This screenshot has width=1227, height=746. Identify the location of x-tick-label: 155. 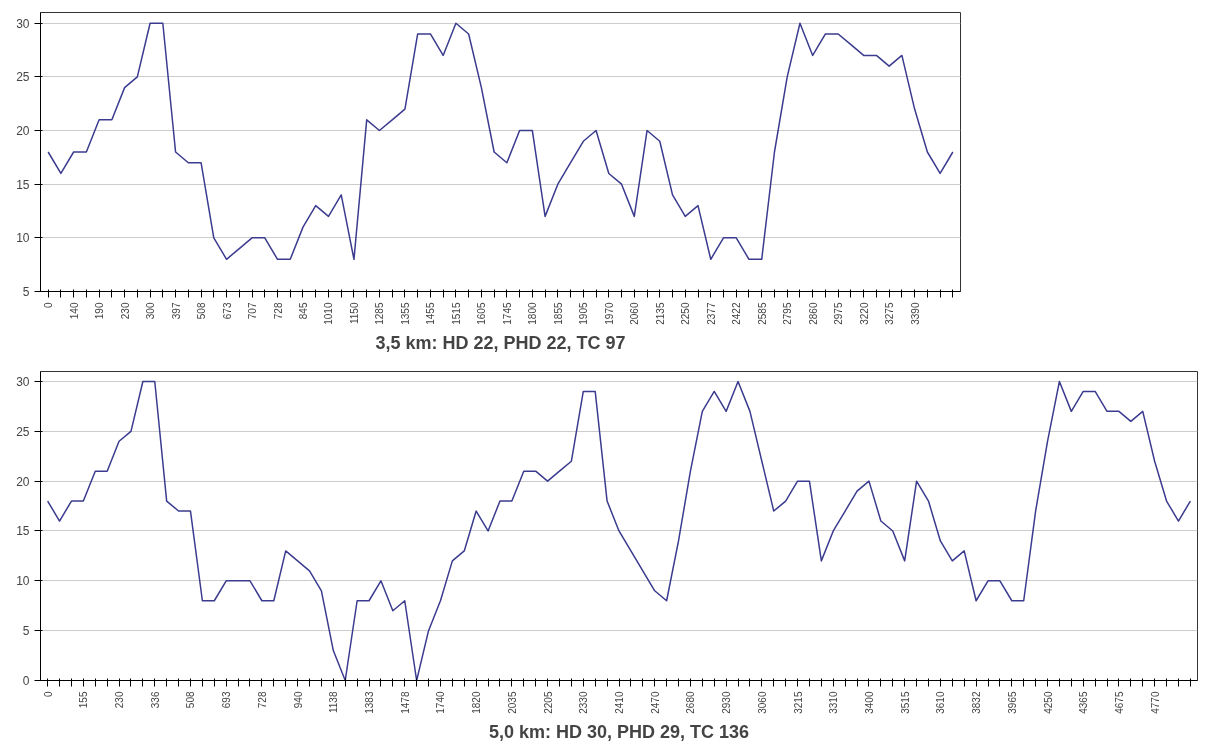
(84, 700).